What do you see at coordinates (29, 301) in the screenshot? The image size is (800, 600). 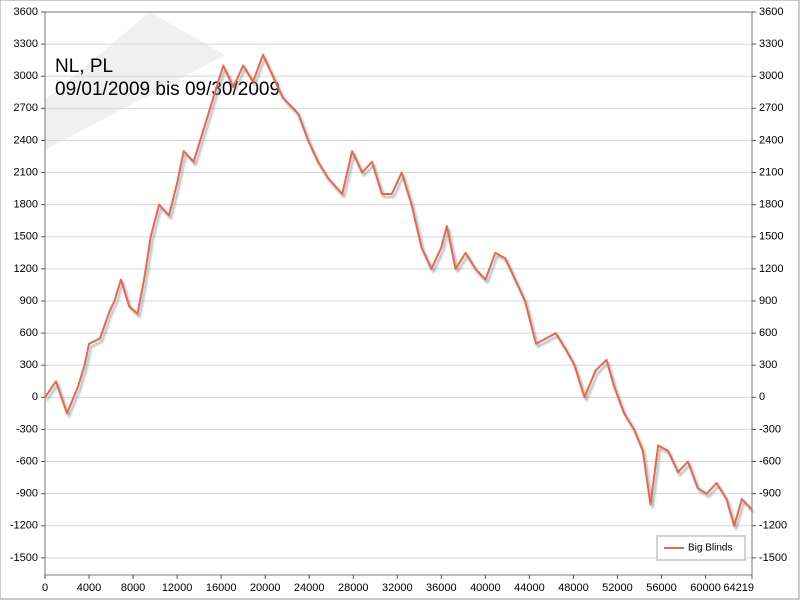 I see `y-tick-label: 900` at bounding box center [29, 301].